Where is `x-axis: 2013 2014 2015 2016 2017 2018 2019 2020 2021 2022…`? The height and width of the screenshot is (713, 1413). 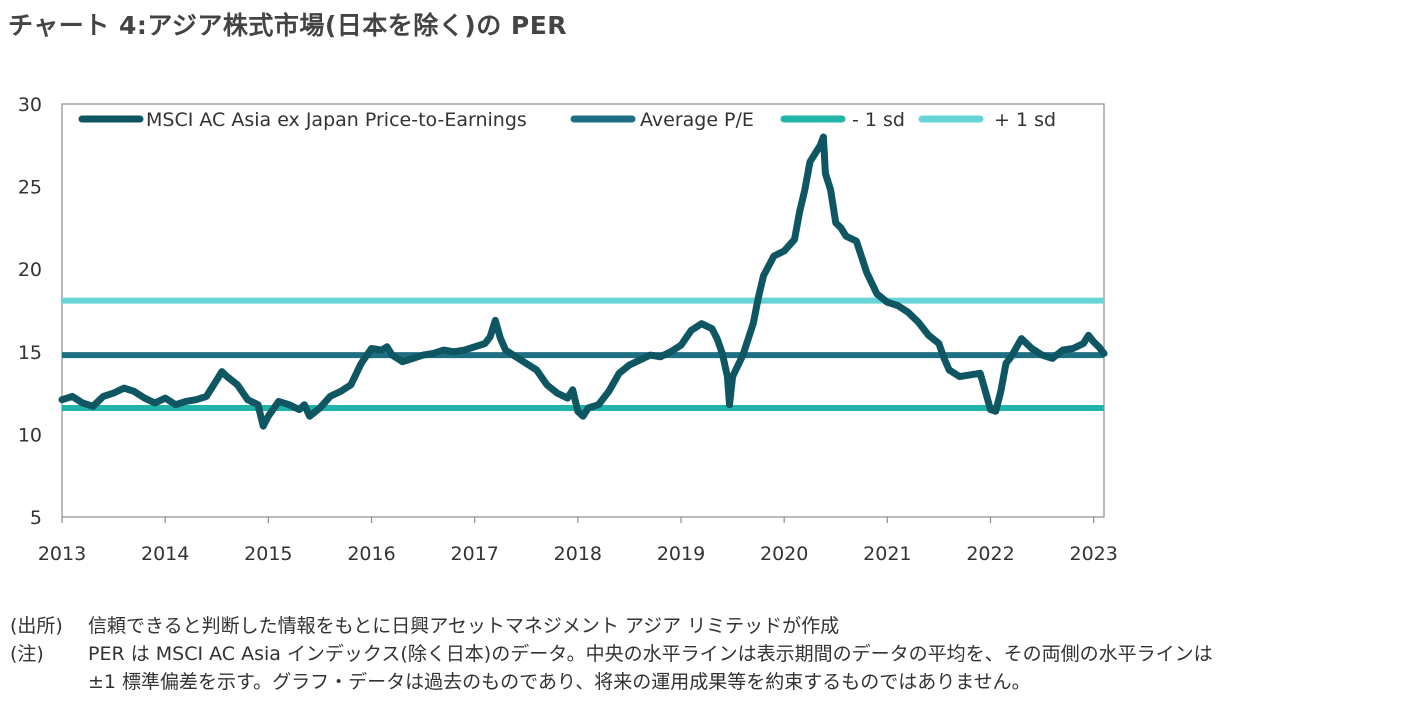 x-axis: 2013 2014 2015 2016 2017 2018 2019 2020 2021 2022… is located at coordinates (578, 541).